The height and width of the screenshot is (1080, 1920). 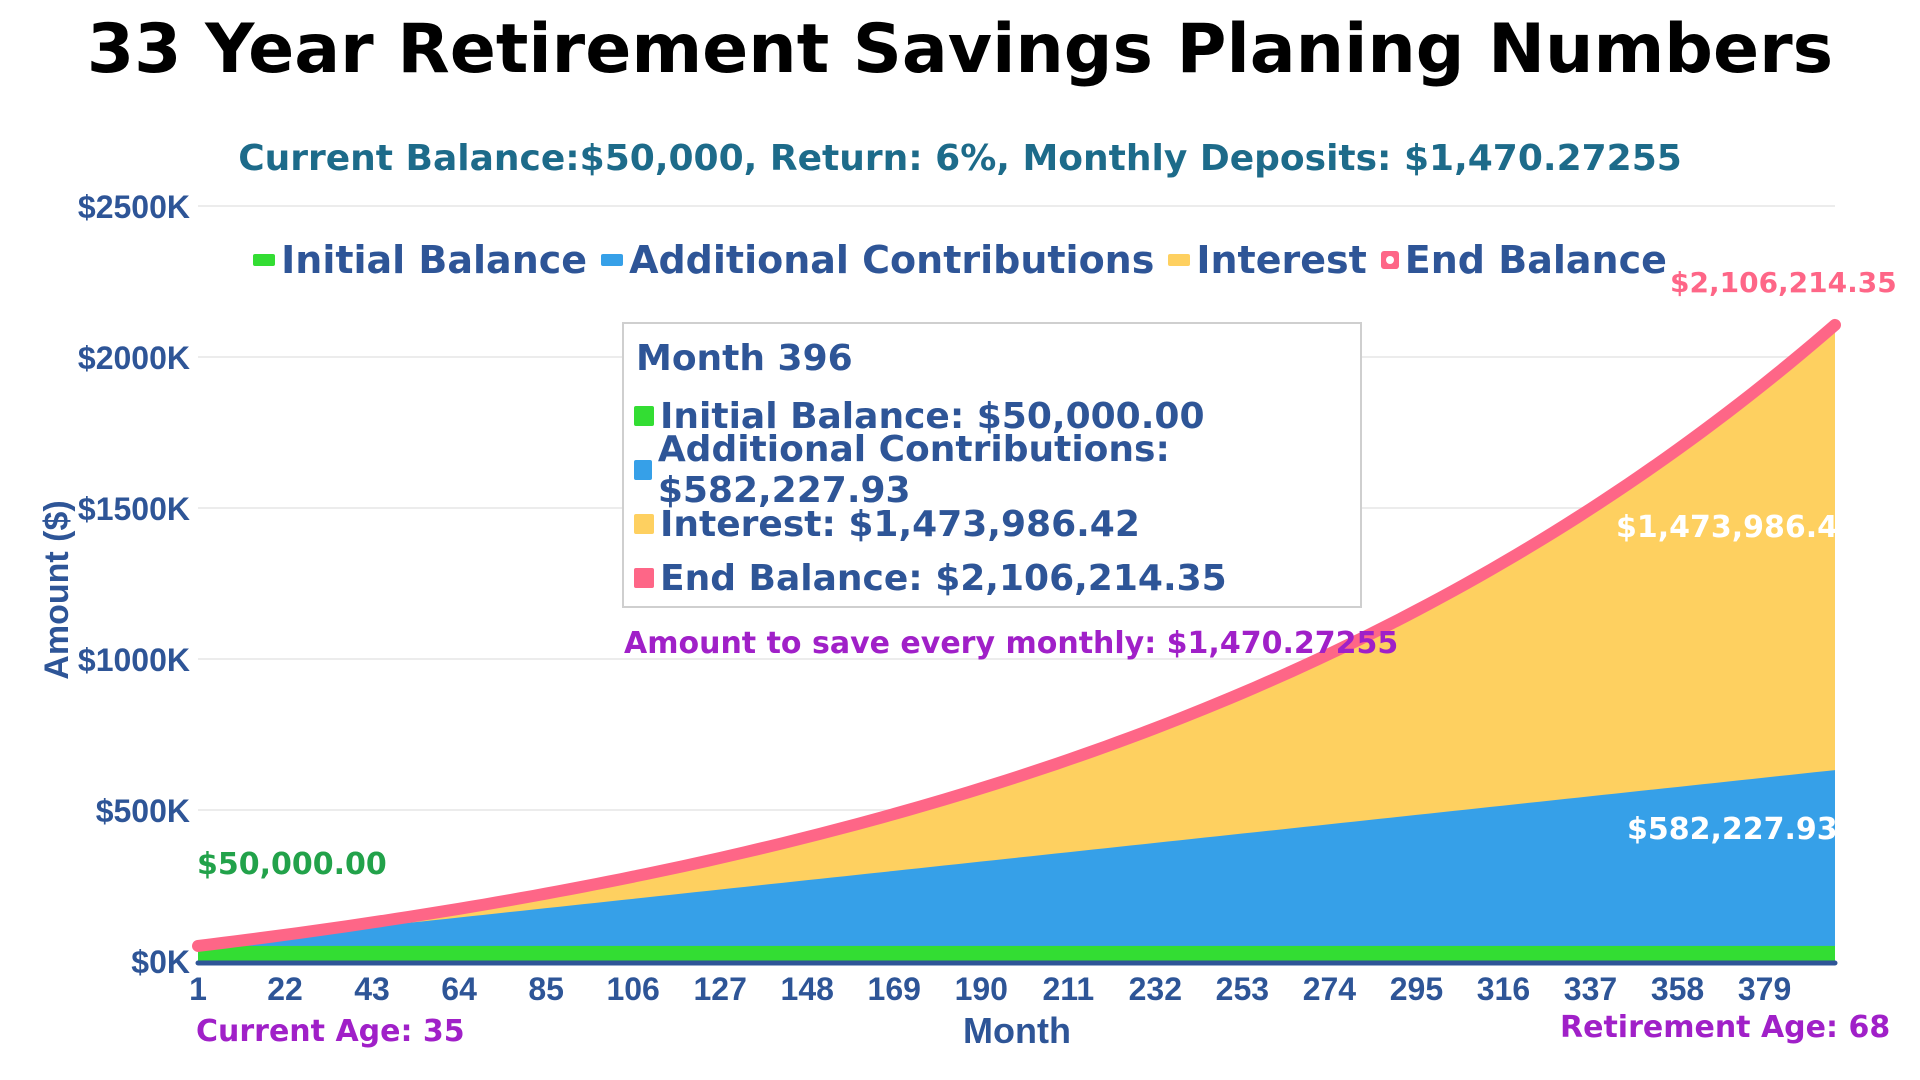 I want to click on x-tick-label: 43, so click(x=372, y=989).